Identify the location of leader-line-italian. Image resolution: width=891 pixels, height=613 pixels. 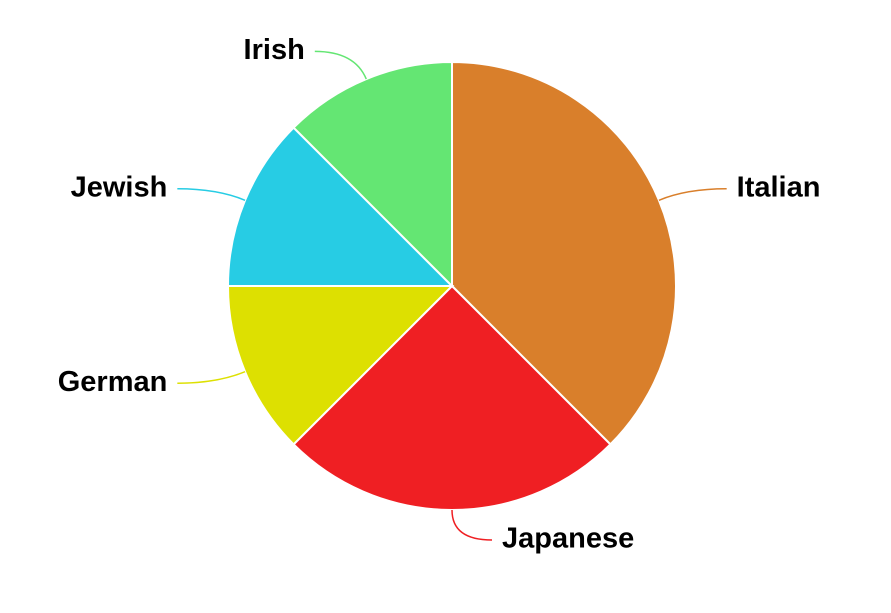
(692, 194).